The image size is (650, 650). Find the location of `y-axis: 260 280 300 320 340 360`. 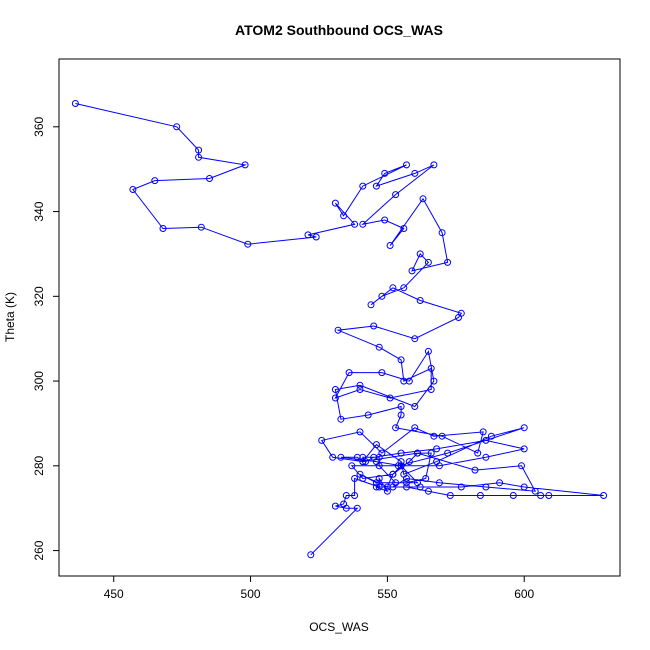

y-axis: 260 280 300 320 340 360 is located at coordinates (45, 338).